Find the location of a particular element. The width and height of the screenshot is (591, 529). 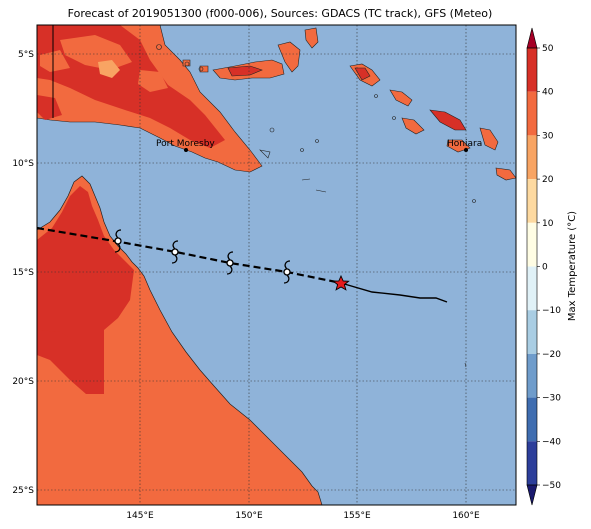

colorbar-tick-label: −40 is located at coordinates (551, 442).